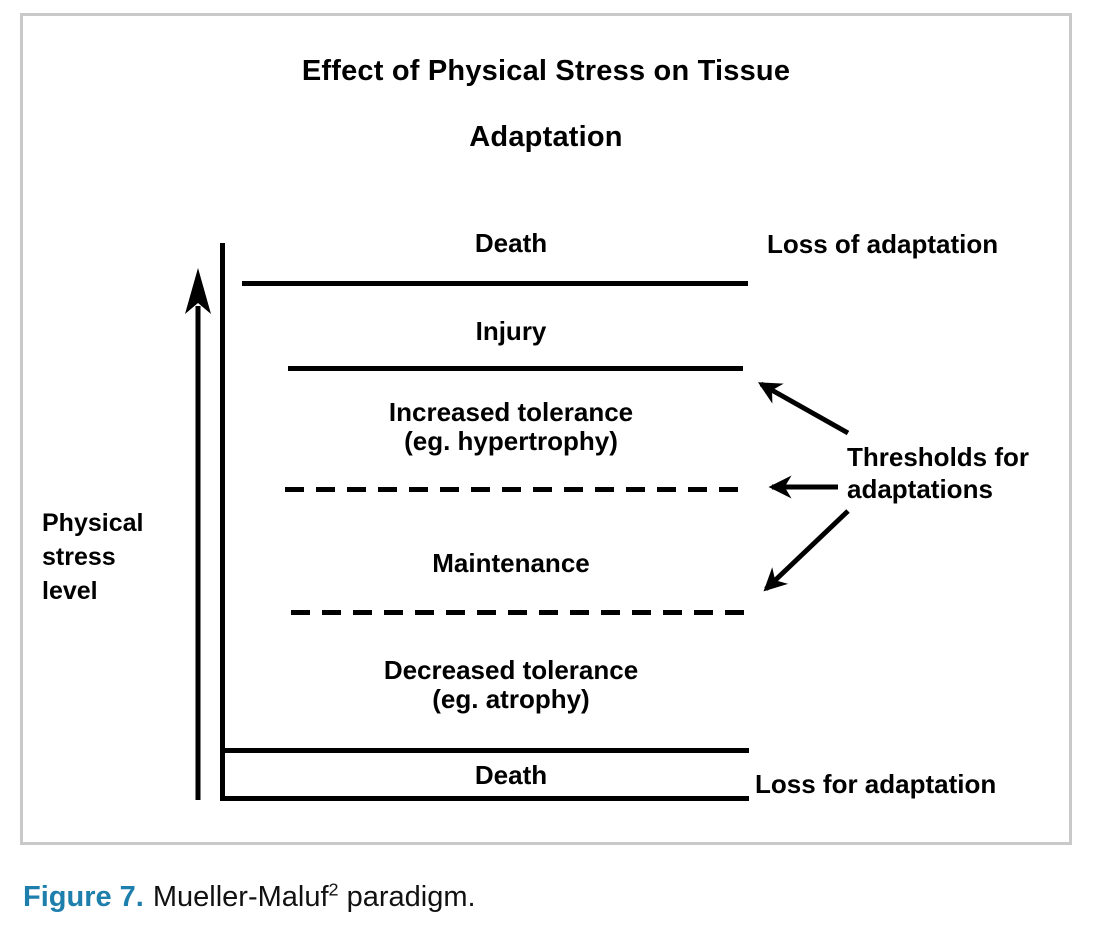  I want to click on caption-suffix: paradigm., so click(407, 897).